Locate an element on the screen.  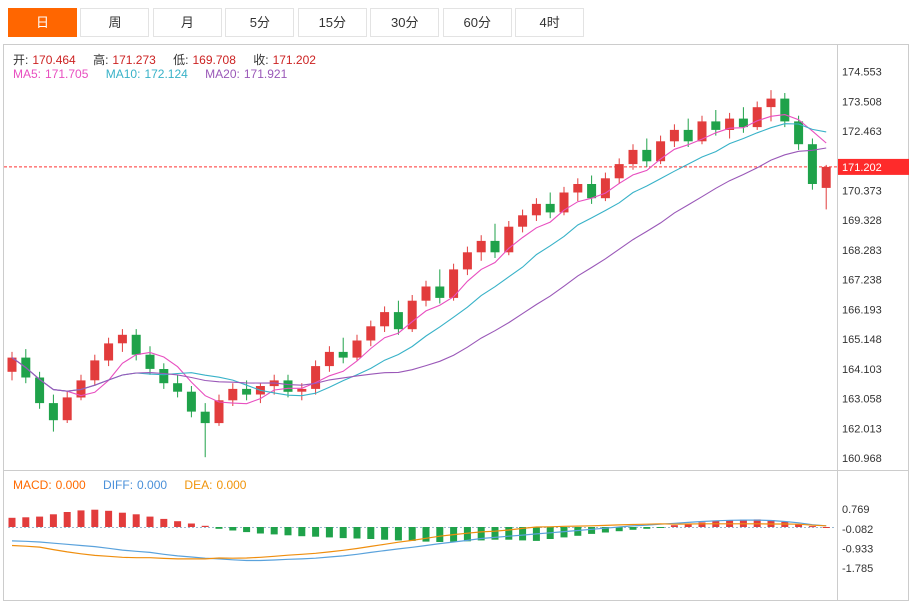
open-label: 开: is located at coordinates (21, 60).